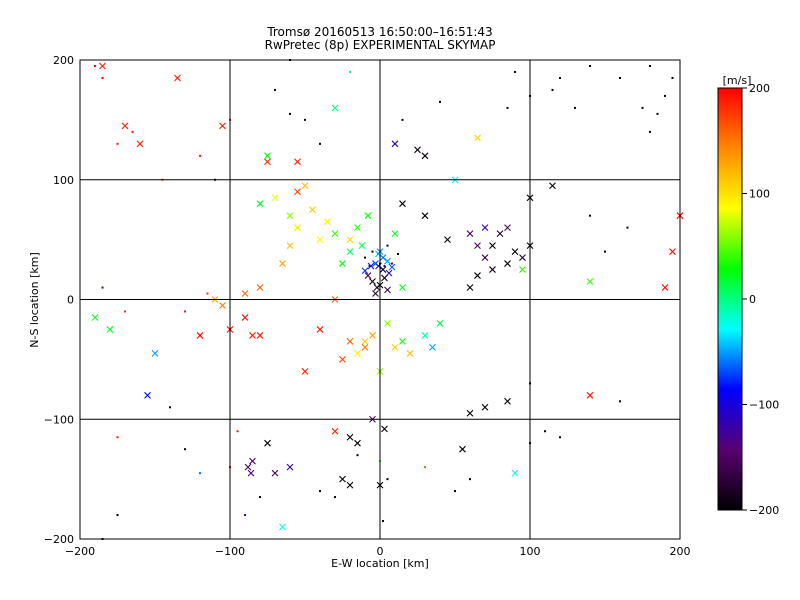 The width and height of the screenshot is (800, 600). Describe the element at coordinates (230, 551) in the screenshot. I see `x-tick-label: −100` at that location.